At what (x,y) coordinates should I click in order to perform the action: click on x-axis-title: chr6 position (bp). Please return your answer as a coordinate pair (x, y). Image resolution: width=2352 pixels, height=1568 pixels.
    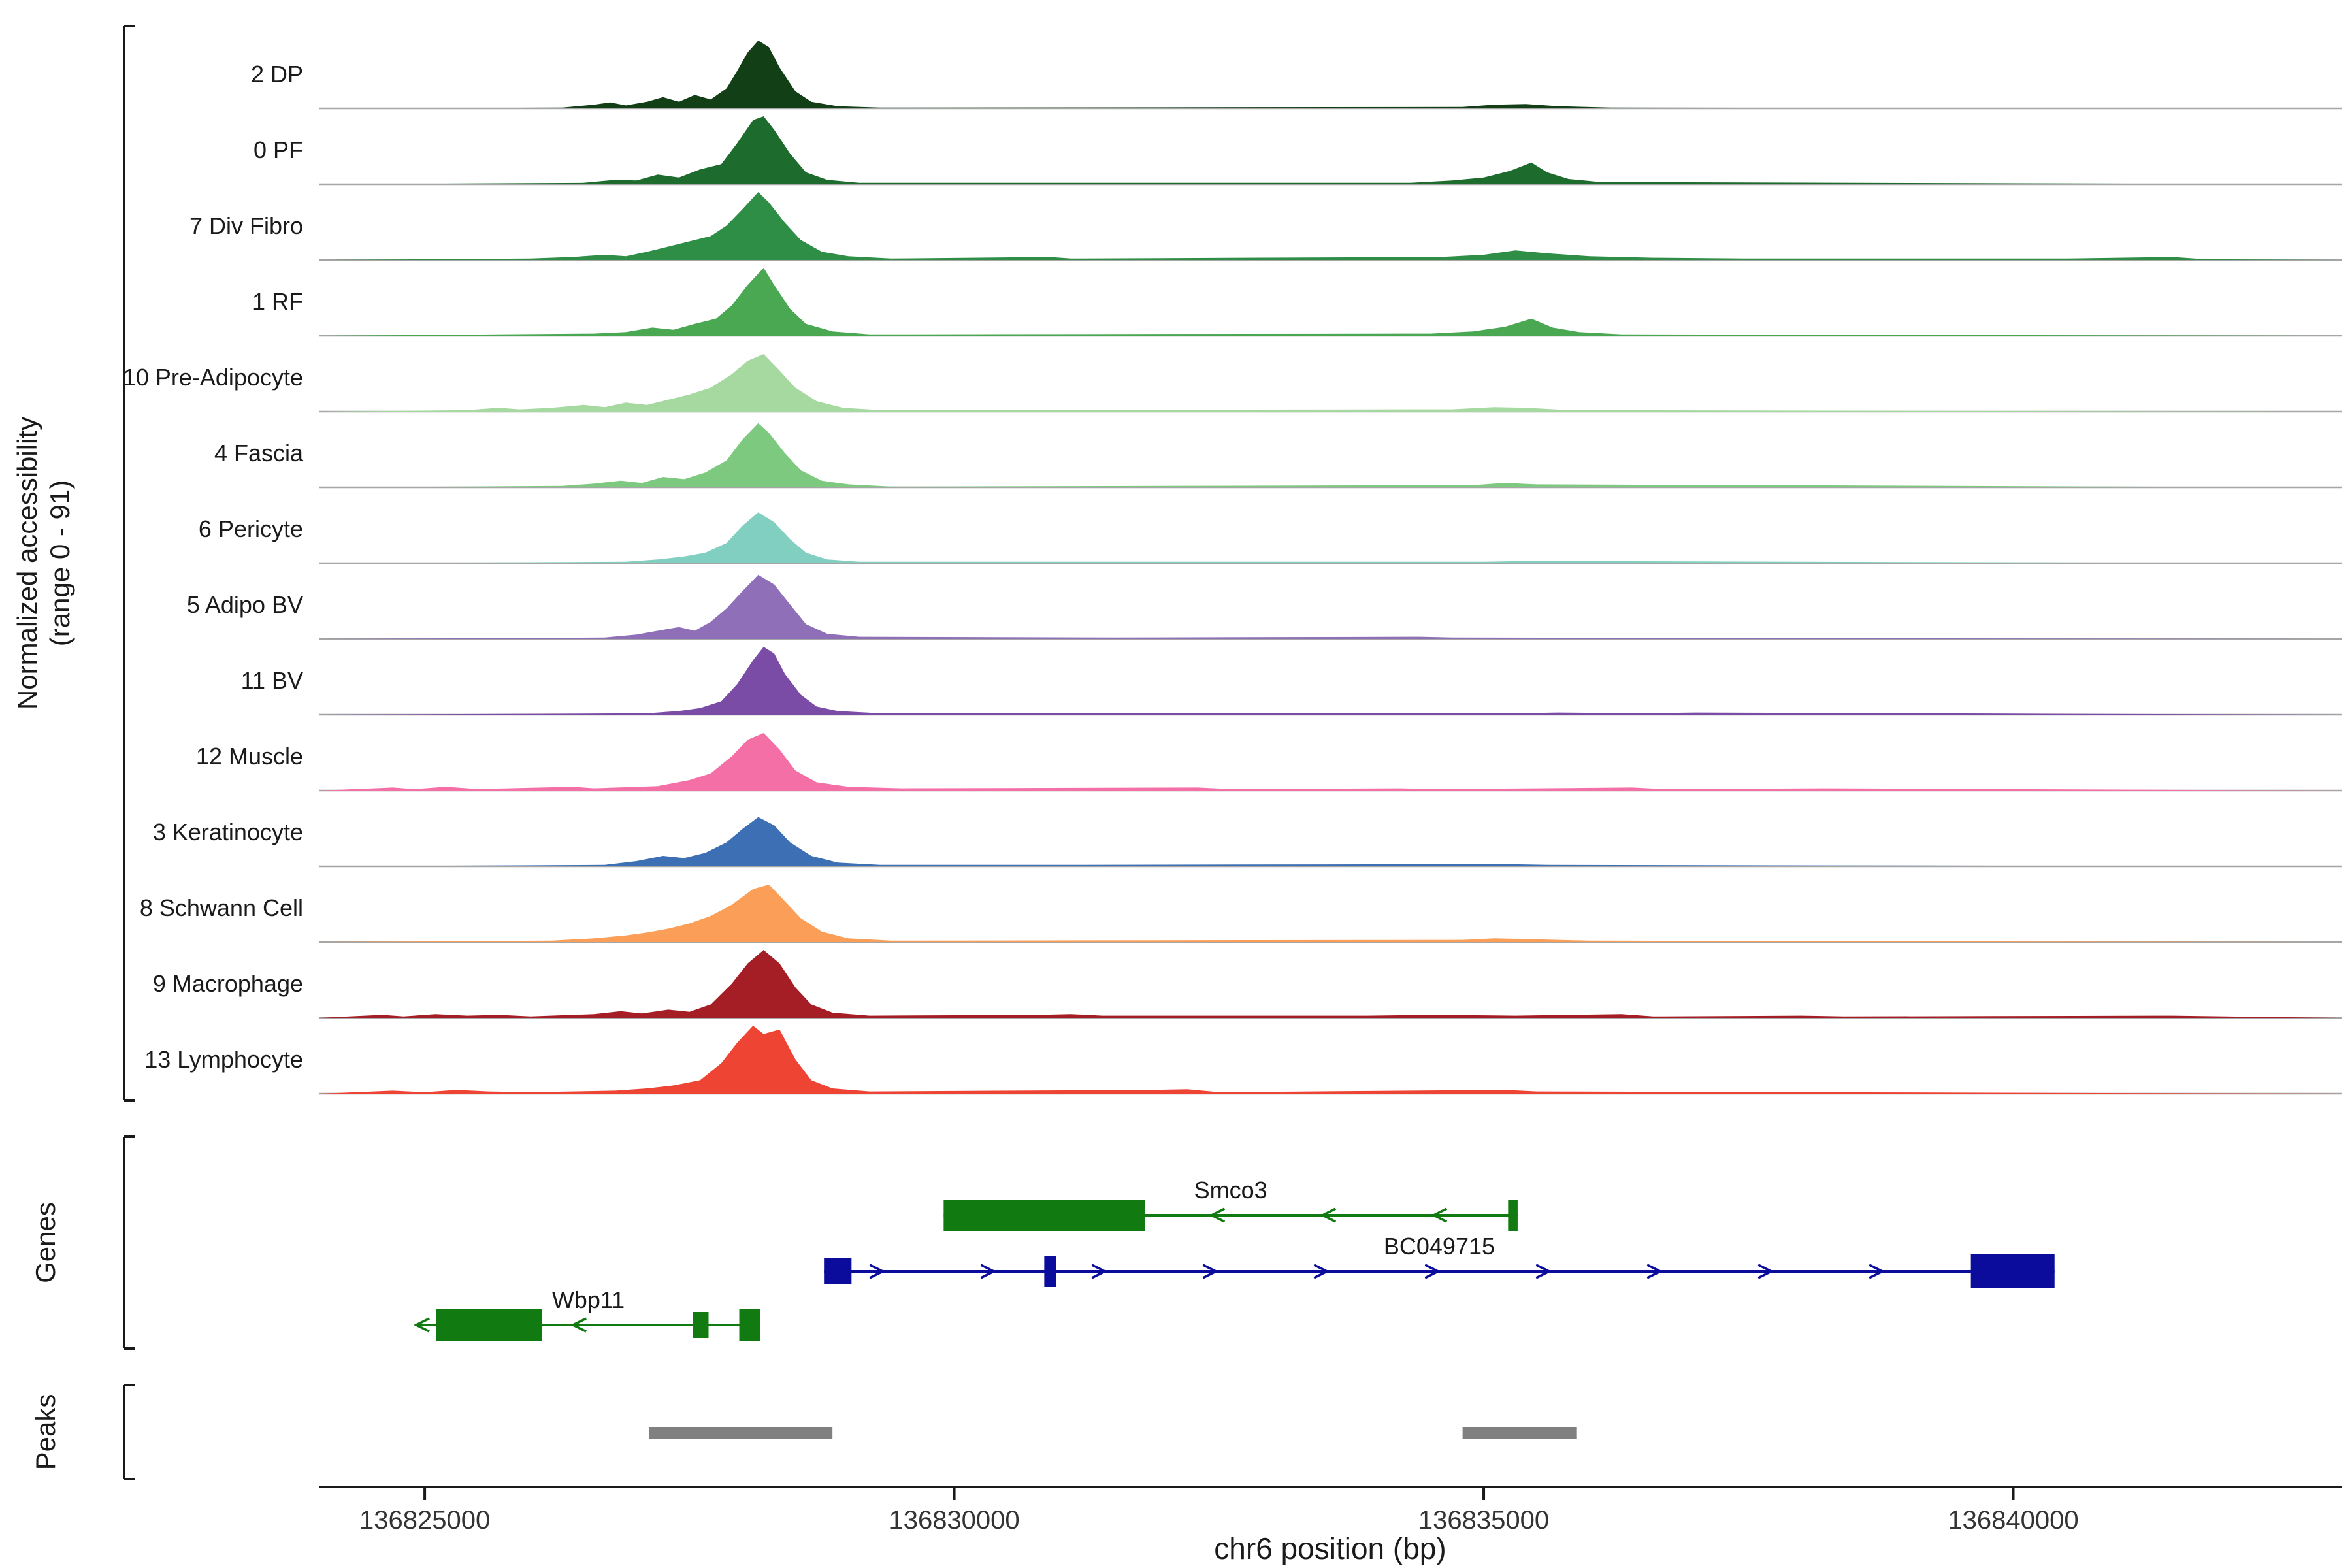
    Looking at the image, I should click on (1330, 1548).